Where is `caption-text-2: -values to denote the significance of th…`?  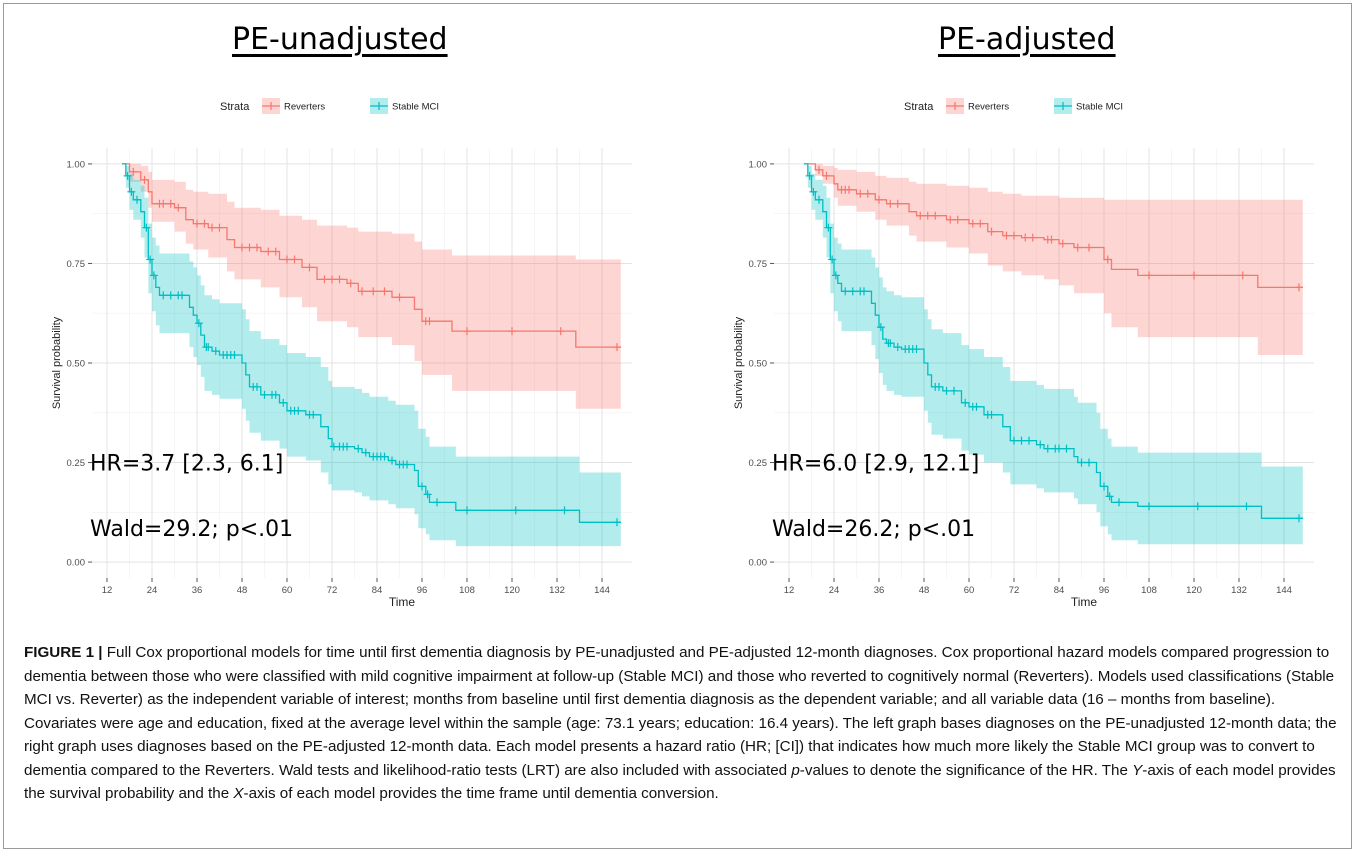 caption-text-2: -values to denote the significance of th… is located at coordinates (966, 770).